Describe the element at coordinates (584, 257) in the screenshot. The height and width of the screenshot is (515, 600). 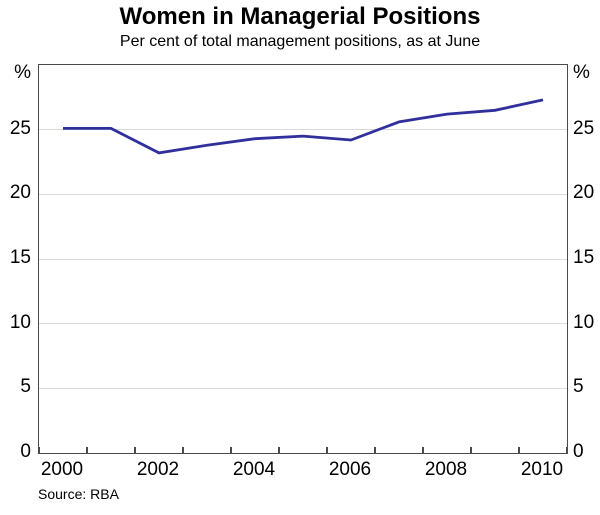
I see `y-axis-label-right: 15` at that location.